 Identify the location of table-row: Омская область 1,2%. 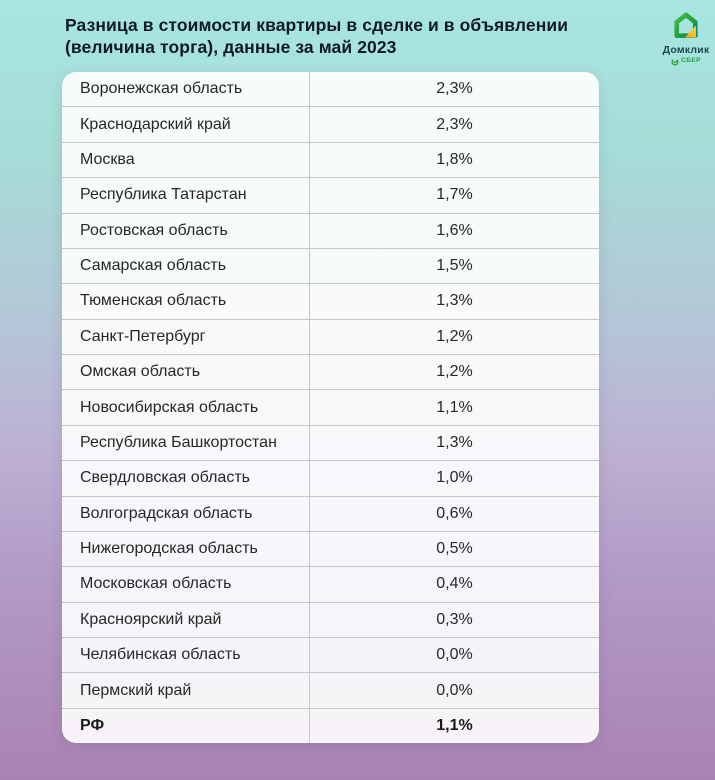
(330, 372).